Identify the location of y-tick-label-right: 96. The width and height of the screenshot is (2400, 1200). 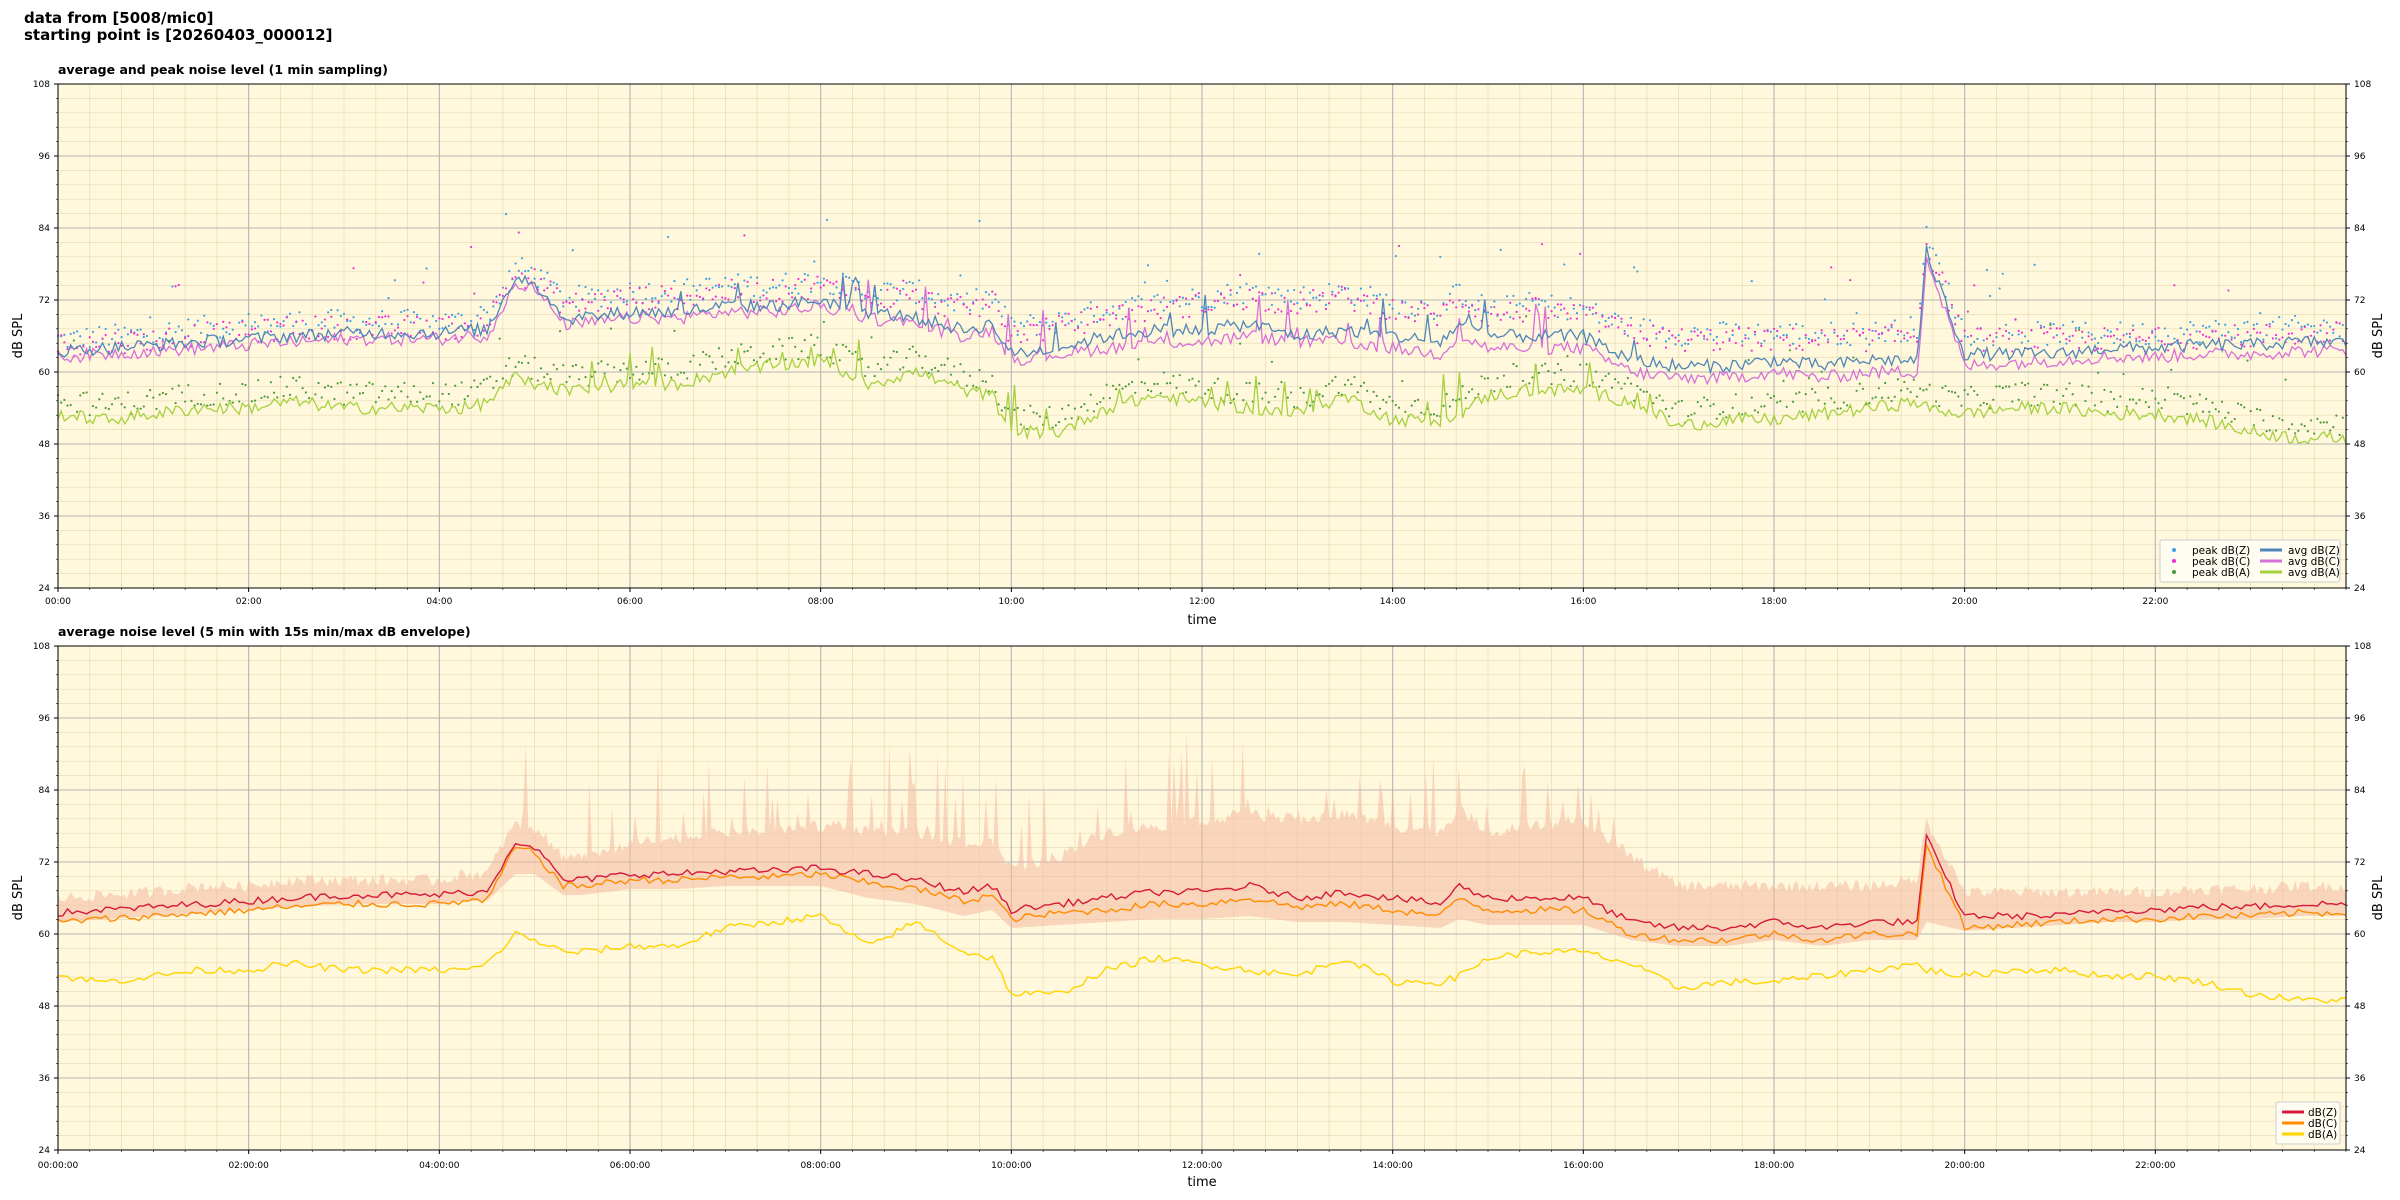
(2360, 719).